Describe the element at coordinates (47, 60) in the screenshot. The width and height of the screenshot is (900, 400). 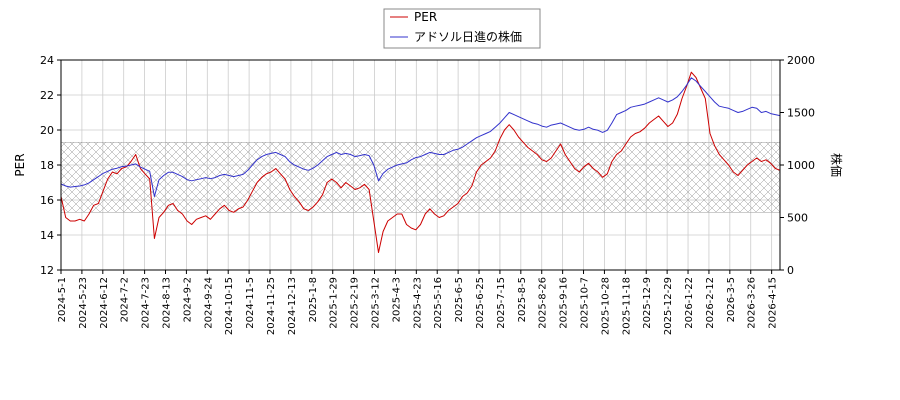
I see `y-left-tick-label: 24` at that location.